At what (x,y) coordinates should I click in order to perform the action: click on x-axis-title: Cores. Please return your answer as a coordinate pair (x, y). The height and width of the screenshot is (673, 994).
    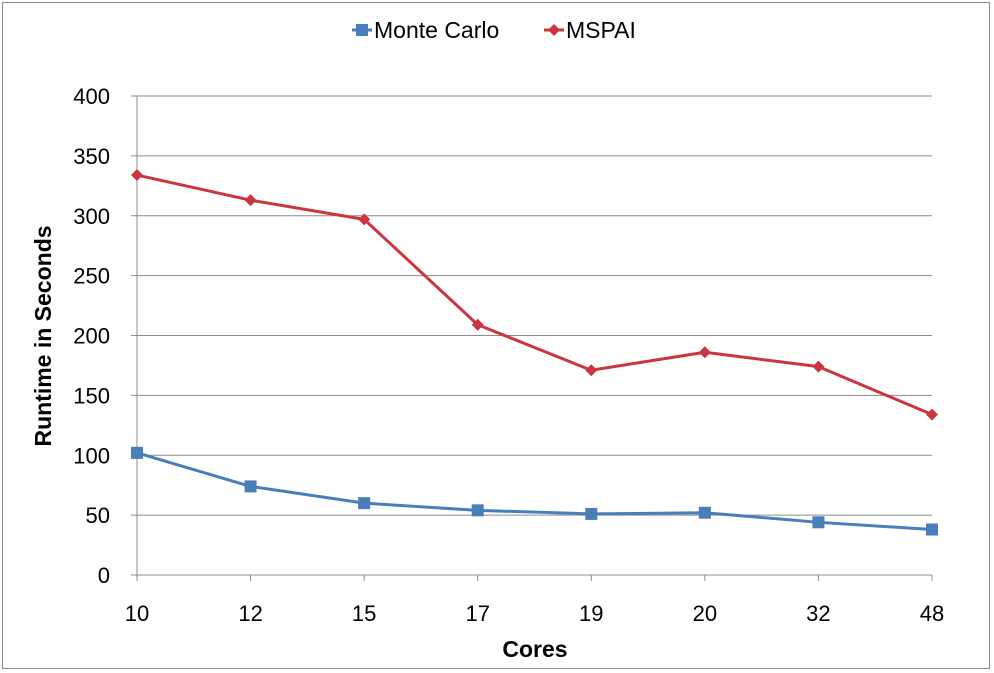
    Looking at the image, I should click on (534, 649).